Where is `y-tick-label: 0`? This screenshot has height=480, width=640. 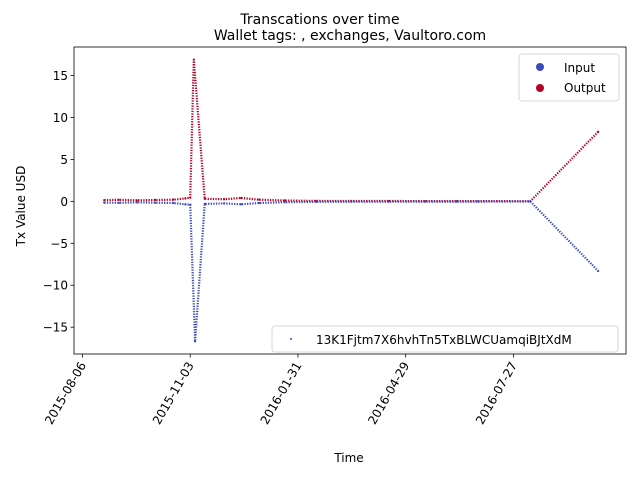
y-tick-label: 0 is located at coordinates (64, 202).